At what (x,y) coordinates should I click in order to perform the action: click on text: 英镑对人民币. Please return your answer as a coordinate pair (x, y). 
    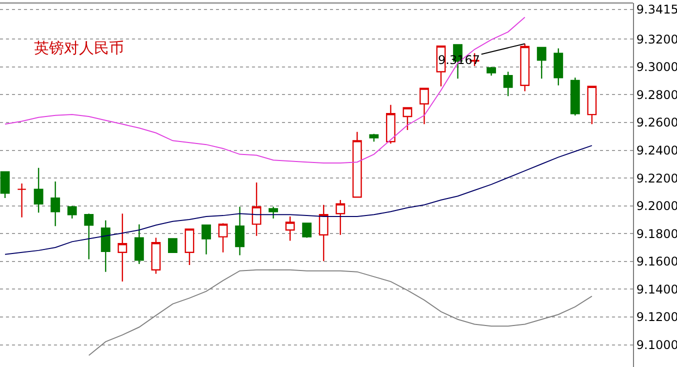
    Looking at the image, I should click on (79, 47).